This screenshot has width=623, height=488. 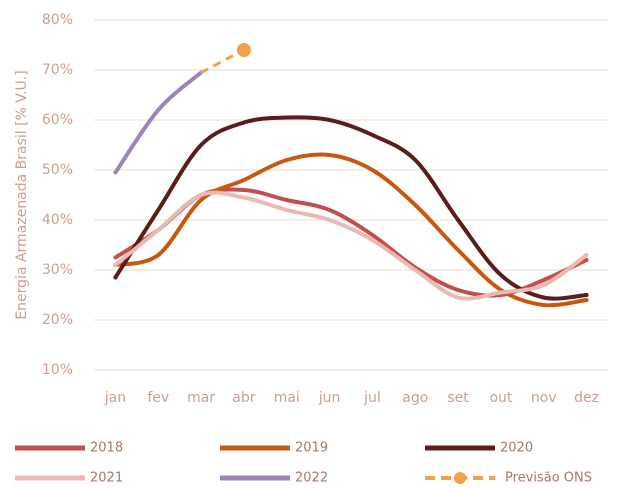 What do you see at coordinates (57, 120) in the screenshot?
I see `y-tick-label: 60%` at bounding box center [57, 120].